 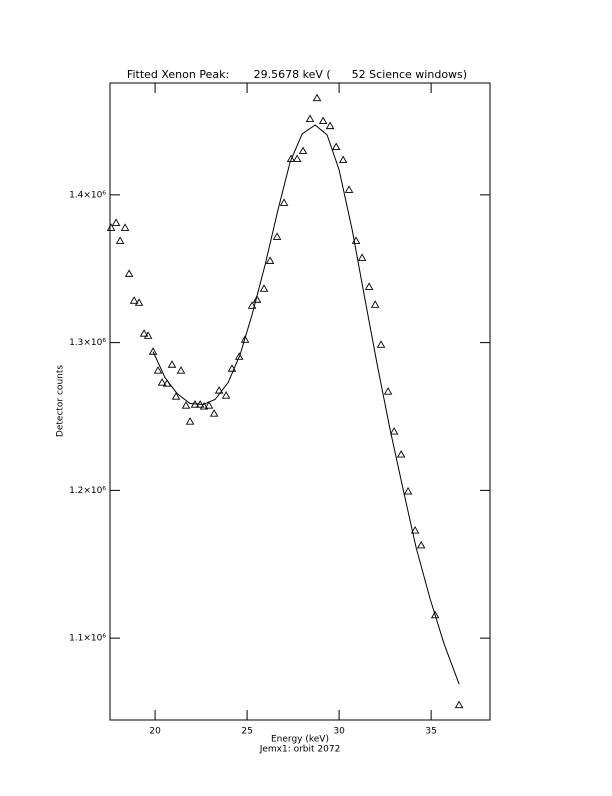 I want to click on x-tick-label: 25, so click(x=246, y=732).